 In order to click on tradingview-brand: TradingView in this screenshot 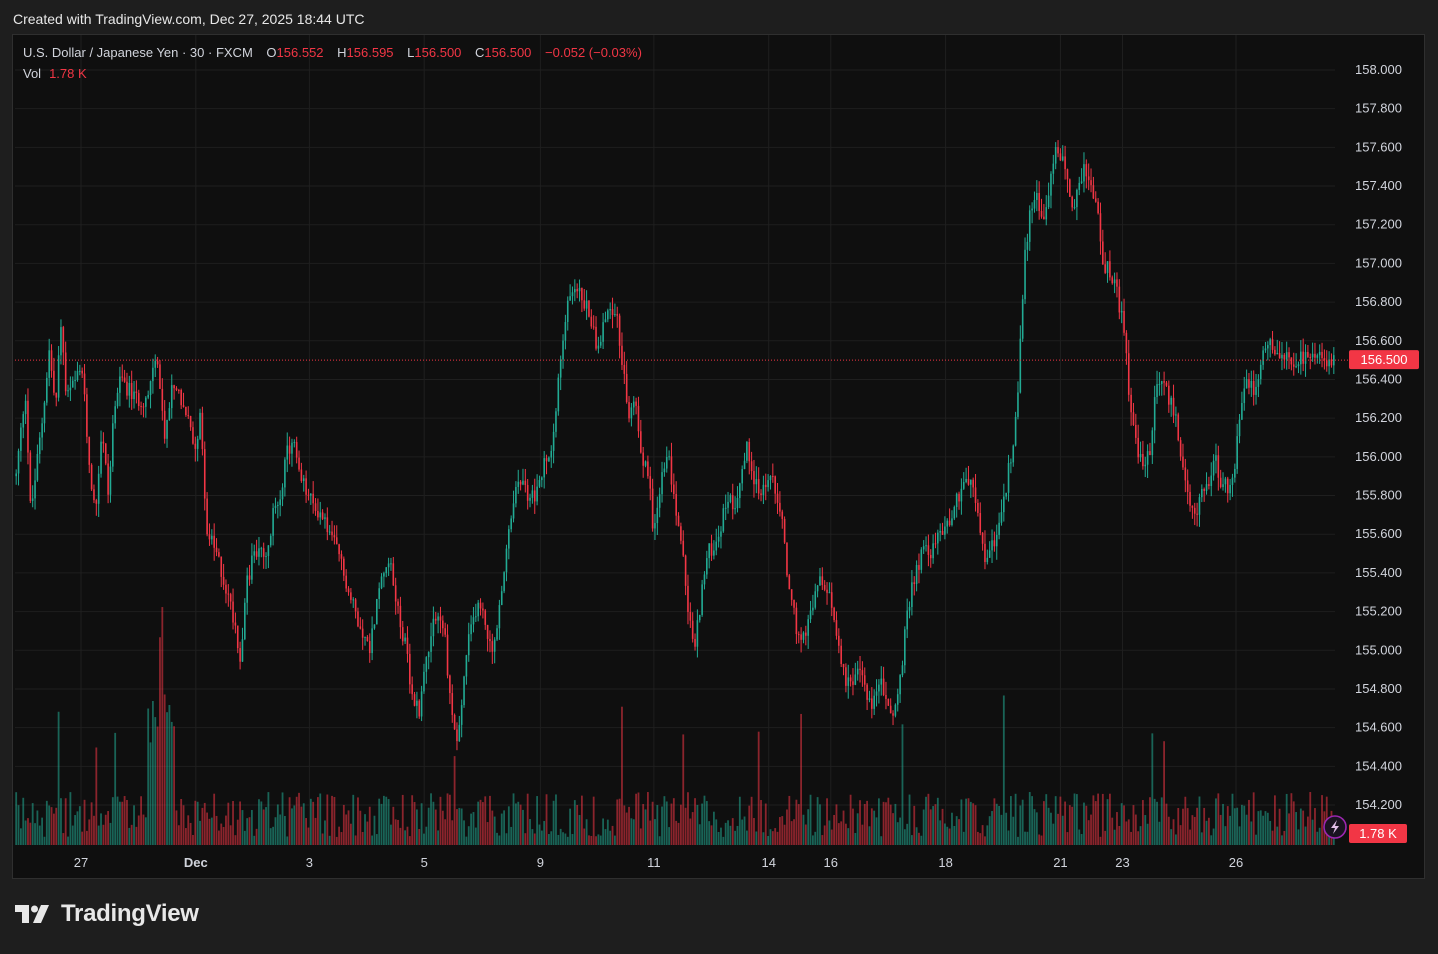, I will do `click(107, 914)`.